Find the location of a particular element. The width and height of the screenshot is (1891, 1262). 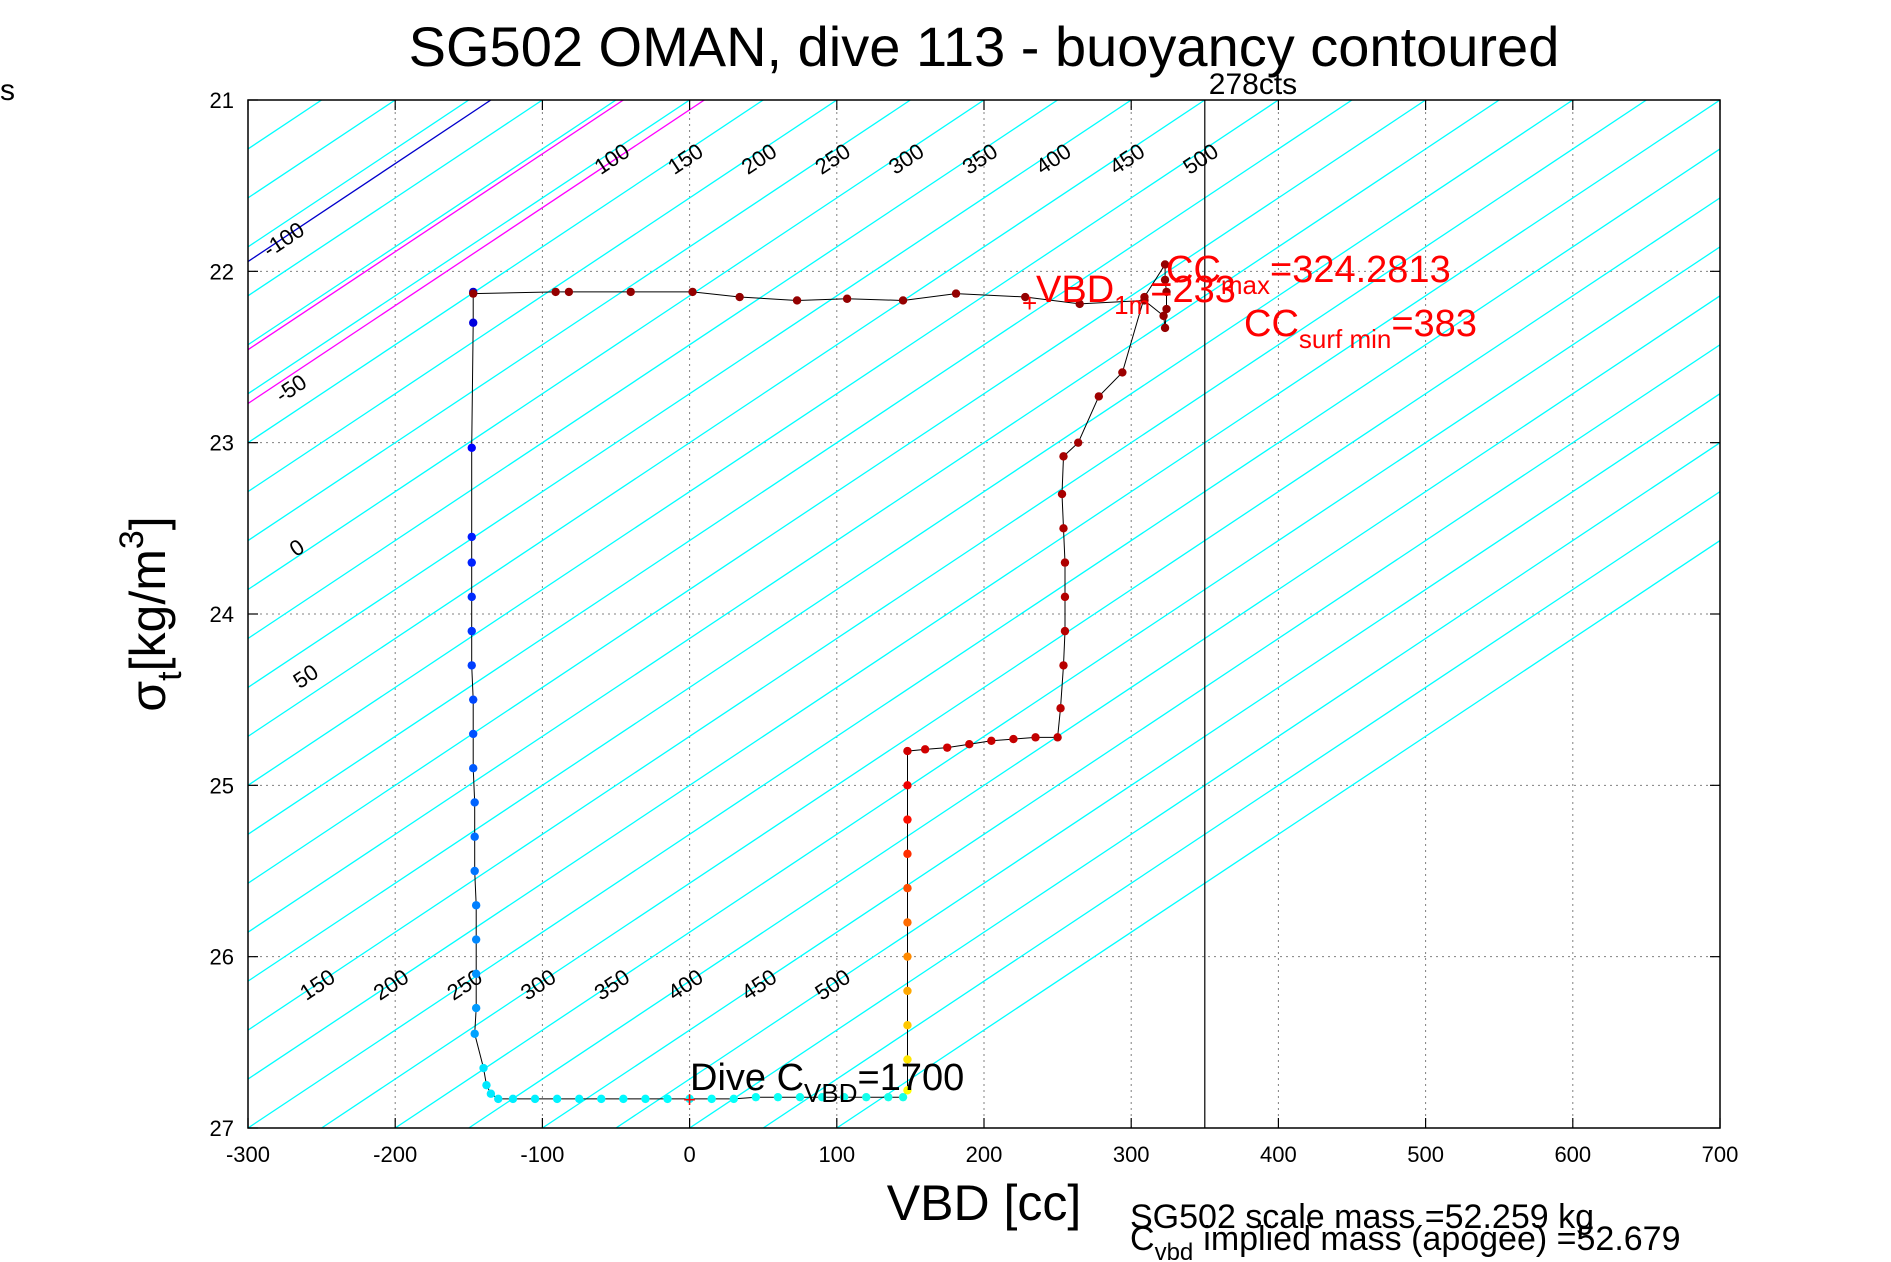

vbd-marker: + is located at coordinates (1029, 303).